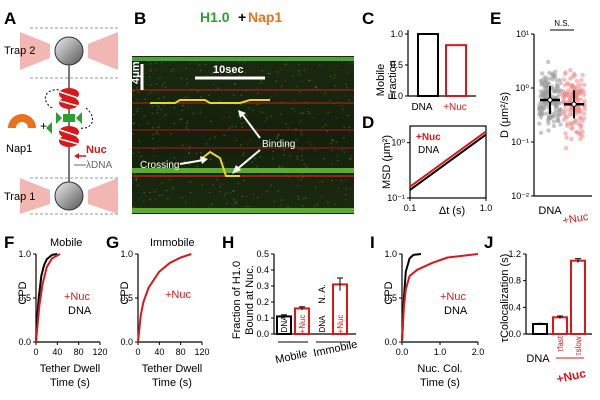 This screenshot has width=600, height=400. What do you see at coordinates (70, 369) in the screenshot?
I see `f-xlabel-1: Tether Dwell` at bounding box center [70, 369].